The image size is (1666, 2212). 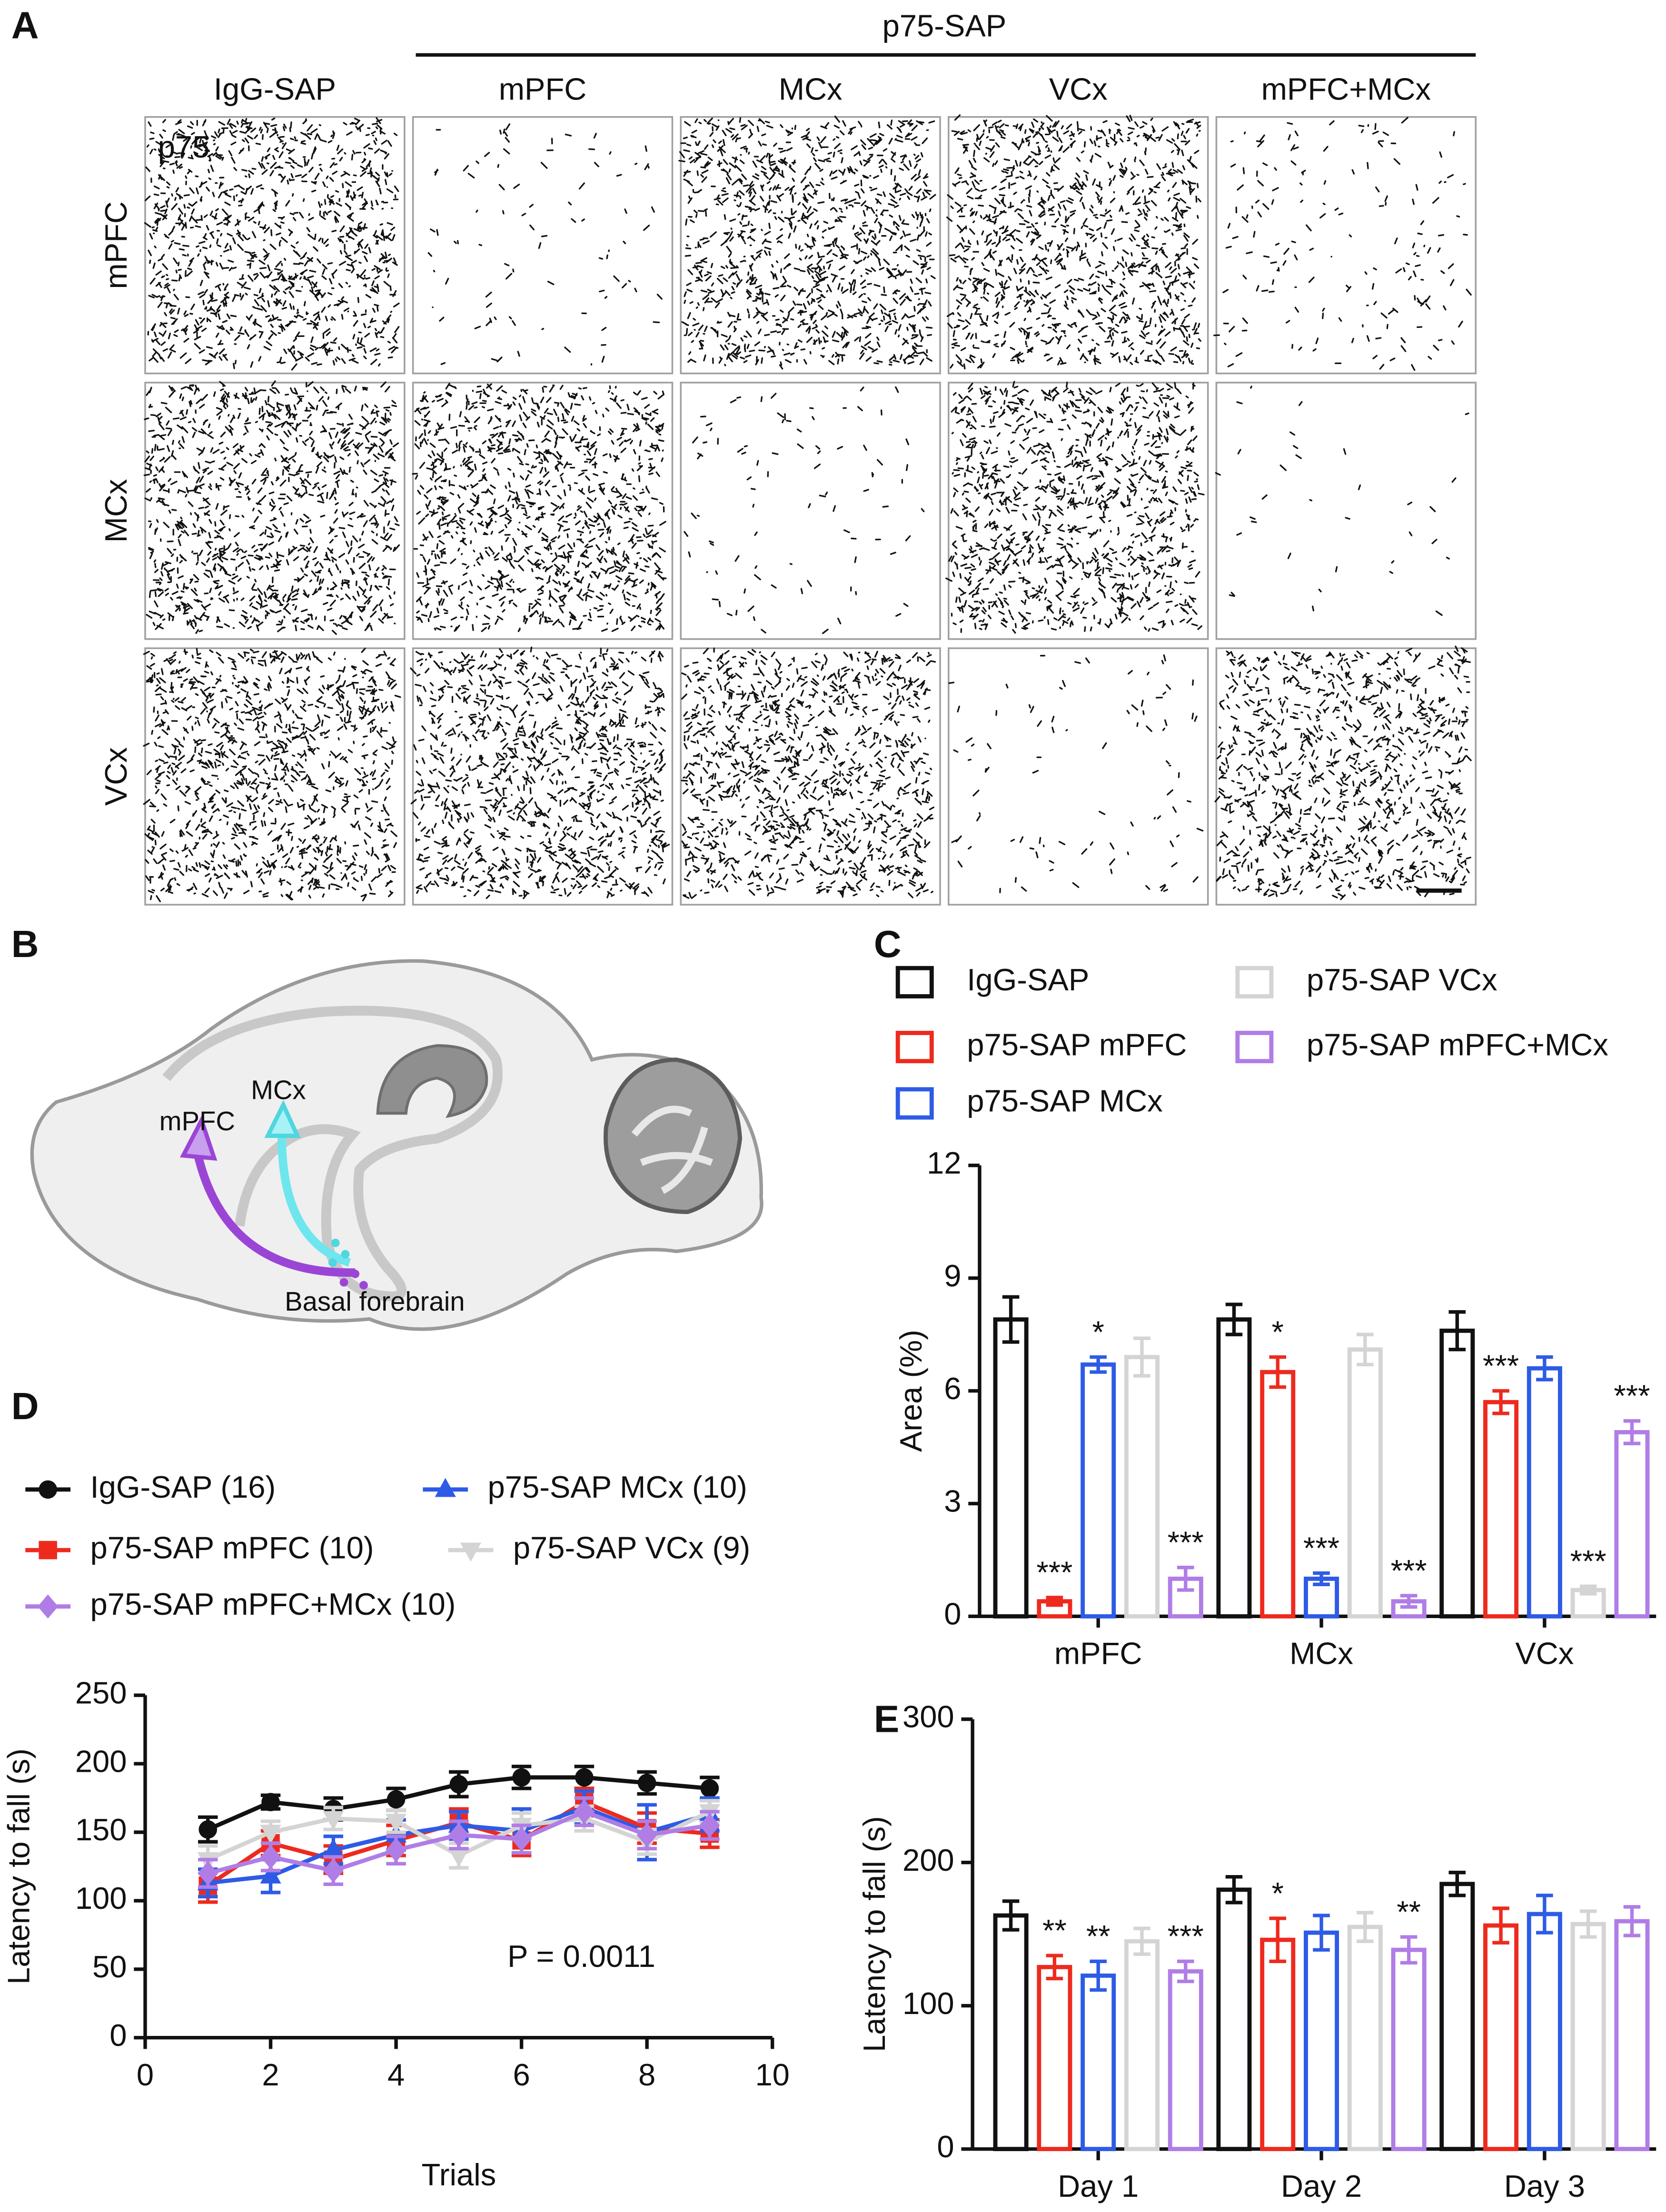 I want to click on x-tick-label: 6, so click(x=521, y=2074).